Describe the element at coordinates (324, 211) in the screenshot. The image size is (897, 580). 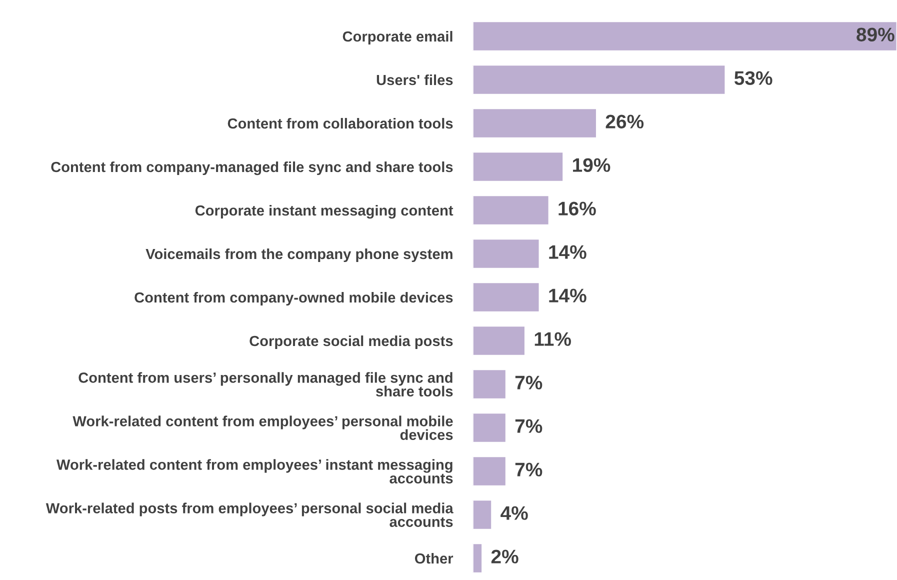
I see `y-tick-label: Corporate instant messaging content` at that location.